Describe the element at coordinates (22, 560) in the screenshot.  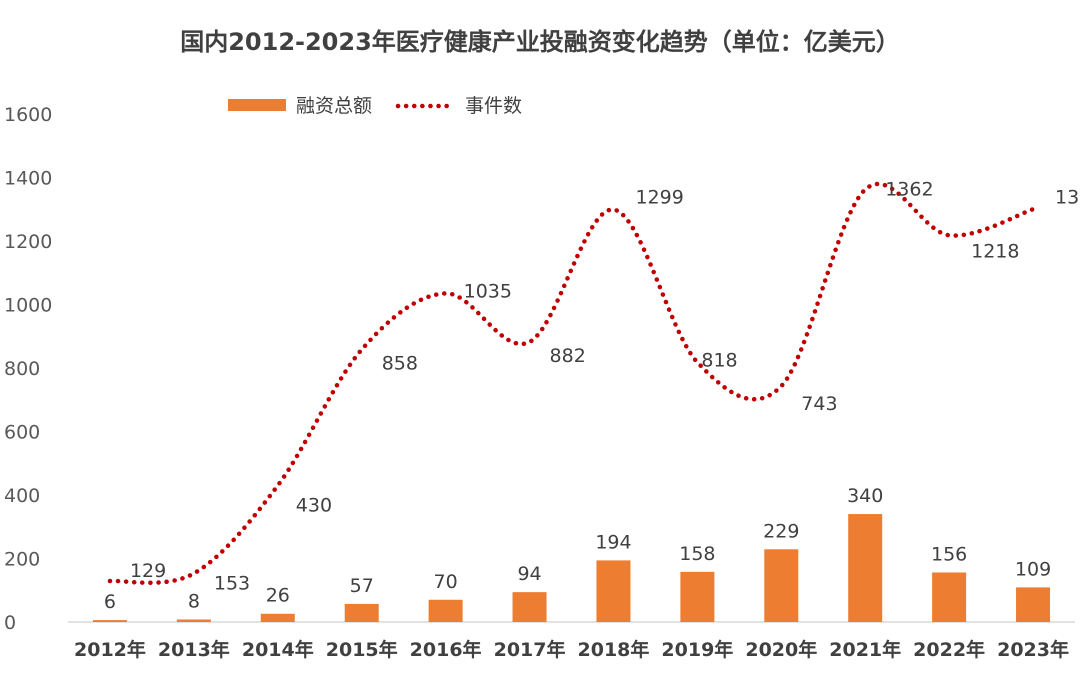
I see `y-tick-label: 200` at that location.